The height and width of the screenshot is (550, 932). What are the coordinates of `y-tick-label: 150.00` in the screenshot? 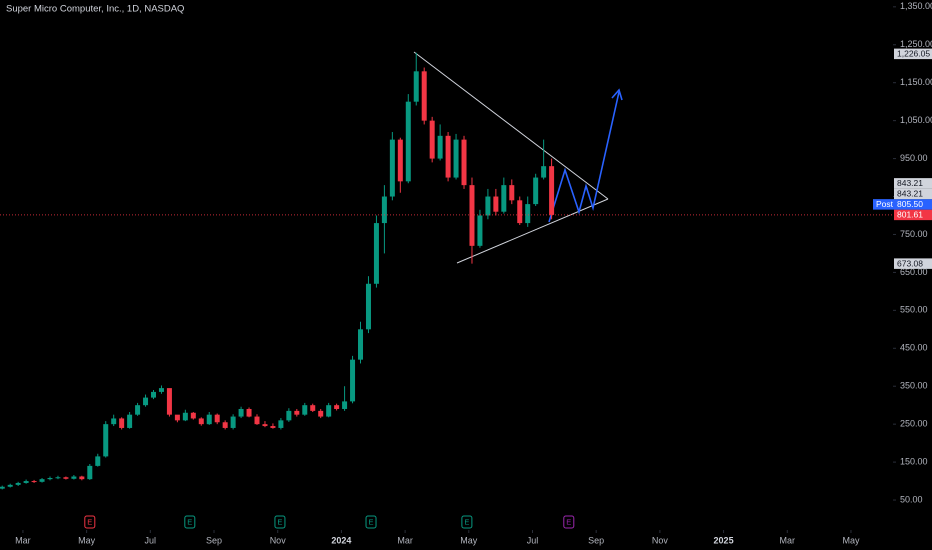 It's located at (914, 461).